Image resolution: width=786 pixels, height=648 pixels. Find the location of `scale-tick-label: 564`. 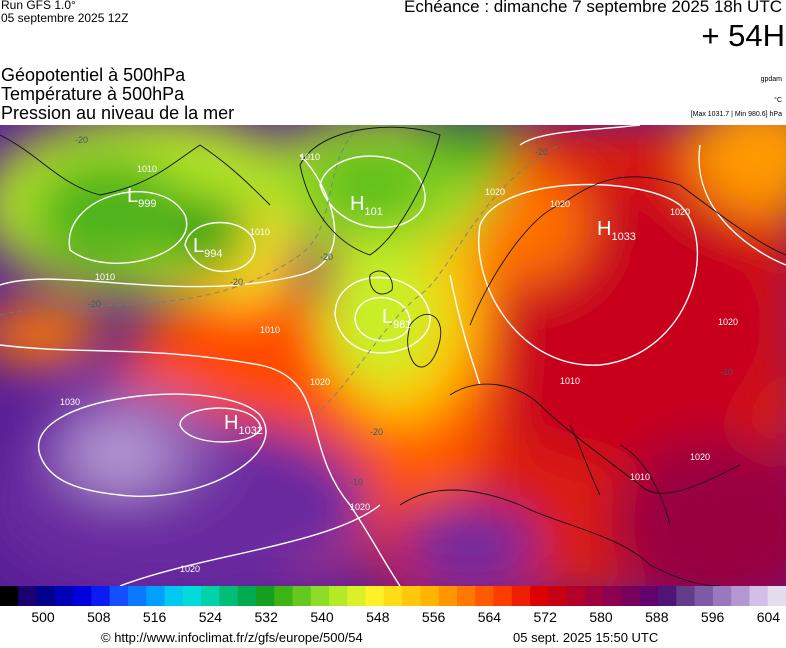

scale-tick-label: 564 is located at coordinates (489, 617).